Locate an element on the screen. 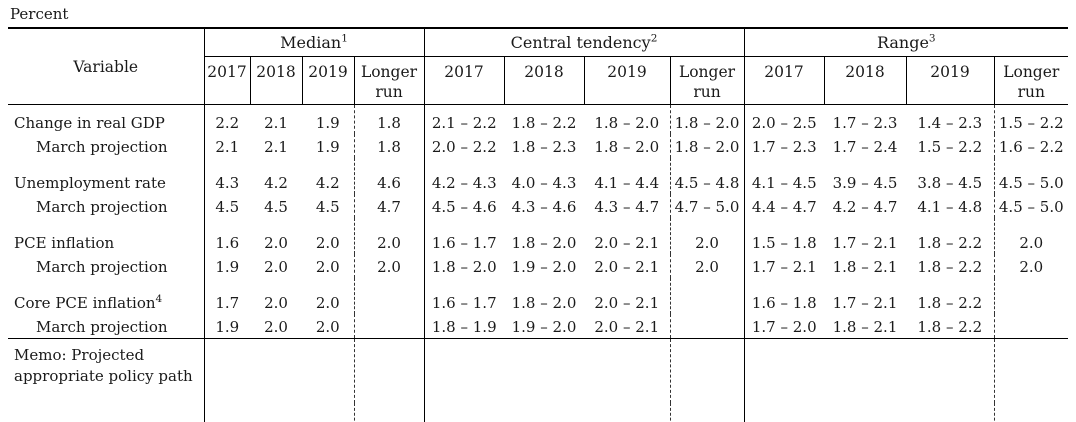 The image size is (1076, 422). cell: 4.3 is located at coordinates (226, 176).